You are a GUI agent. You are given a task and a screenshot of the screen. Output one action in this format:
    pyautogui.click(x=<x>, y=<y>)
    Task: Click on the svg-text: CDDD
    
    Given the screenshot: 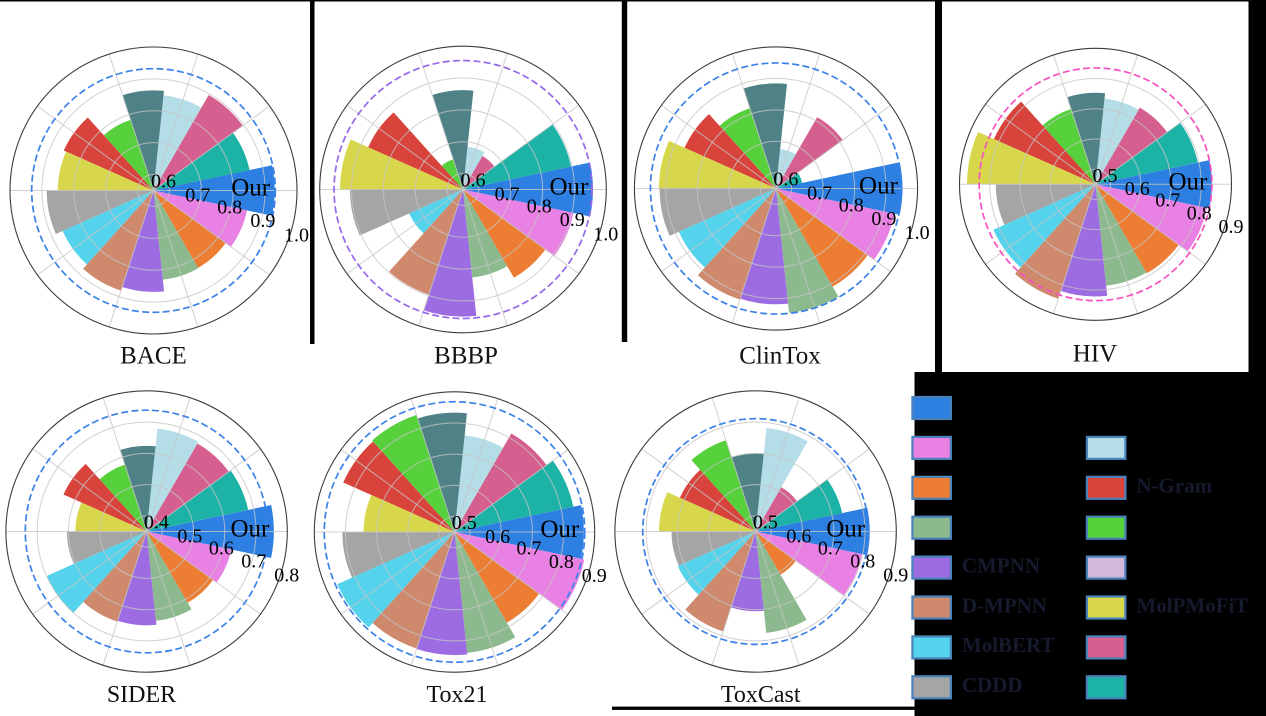 What is the action you would take?
    pyautogui.click(x=992, y=685)
    